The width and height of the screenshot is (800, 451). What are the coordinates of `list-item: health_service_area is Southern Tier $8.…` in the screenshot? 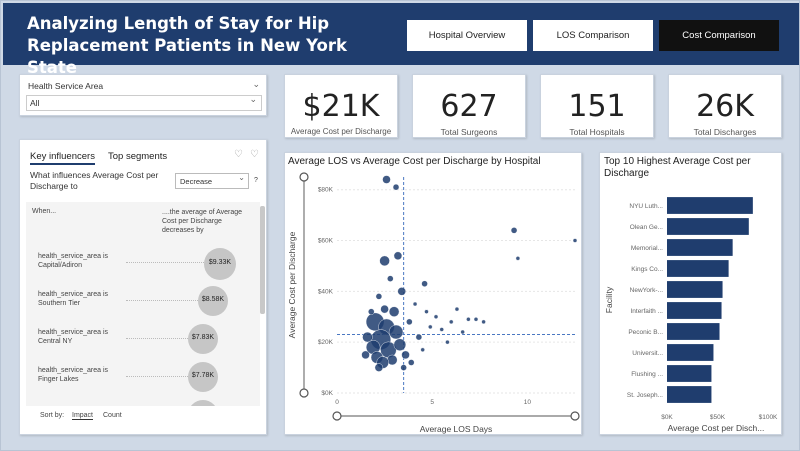 It's located at (141, 303).